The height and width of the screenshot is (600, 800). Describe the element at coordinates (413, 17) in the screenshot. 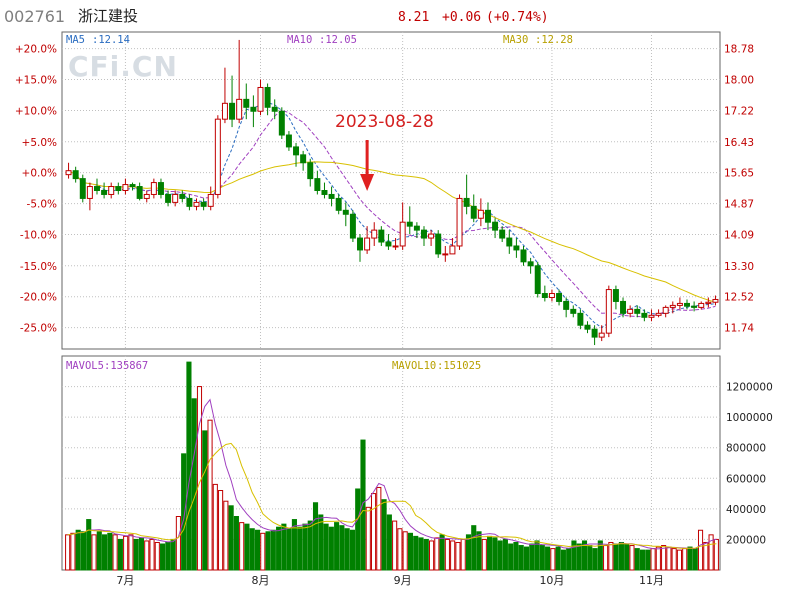

I see `stock-price: 8.21` at that location.